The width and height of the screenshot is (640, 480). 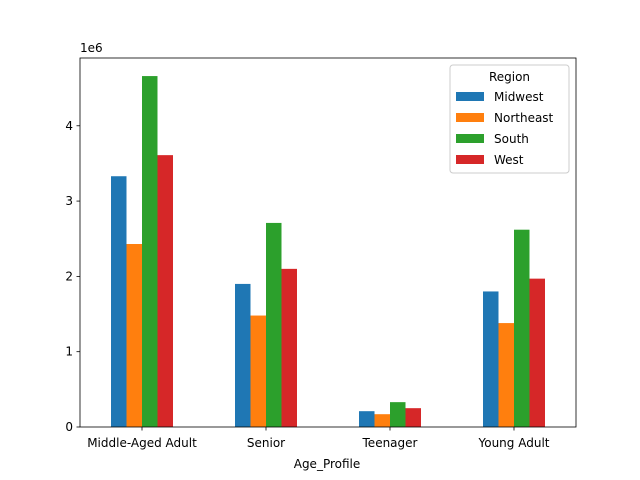 What do you see at coordinates (509, 77) in the screenshot?
I see `legend-title: Region` at bounding box center [509, 77].